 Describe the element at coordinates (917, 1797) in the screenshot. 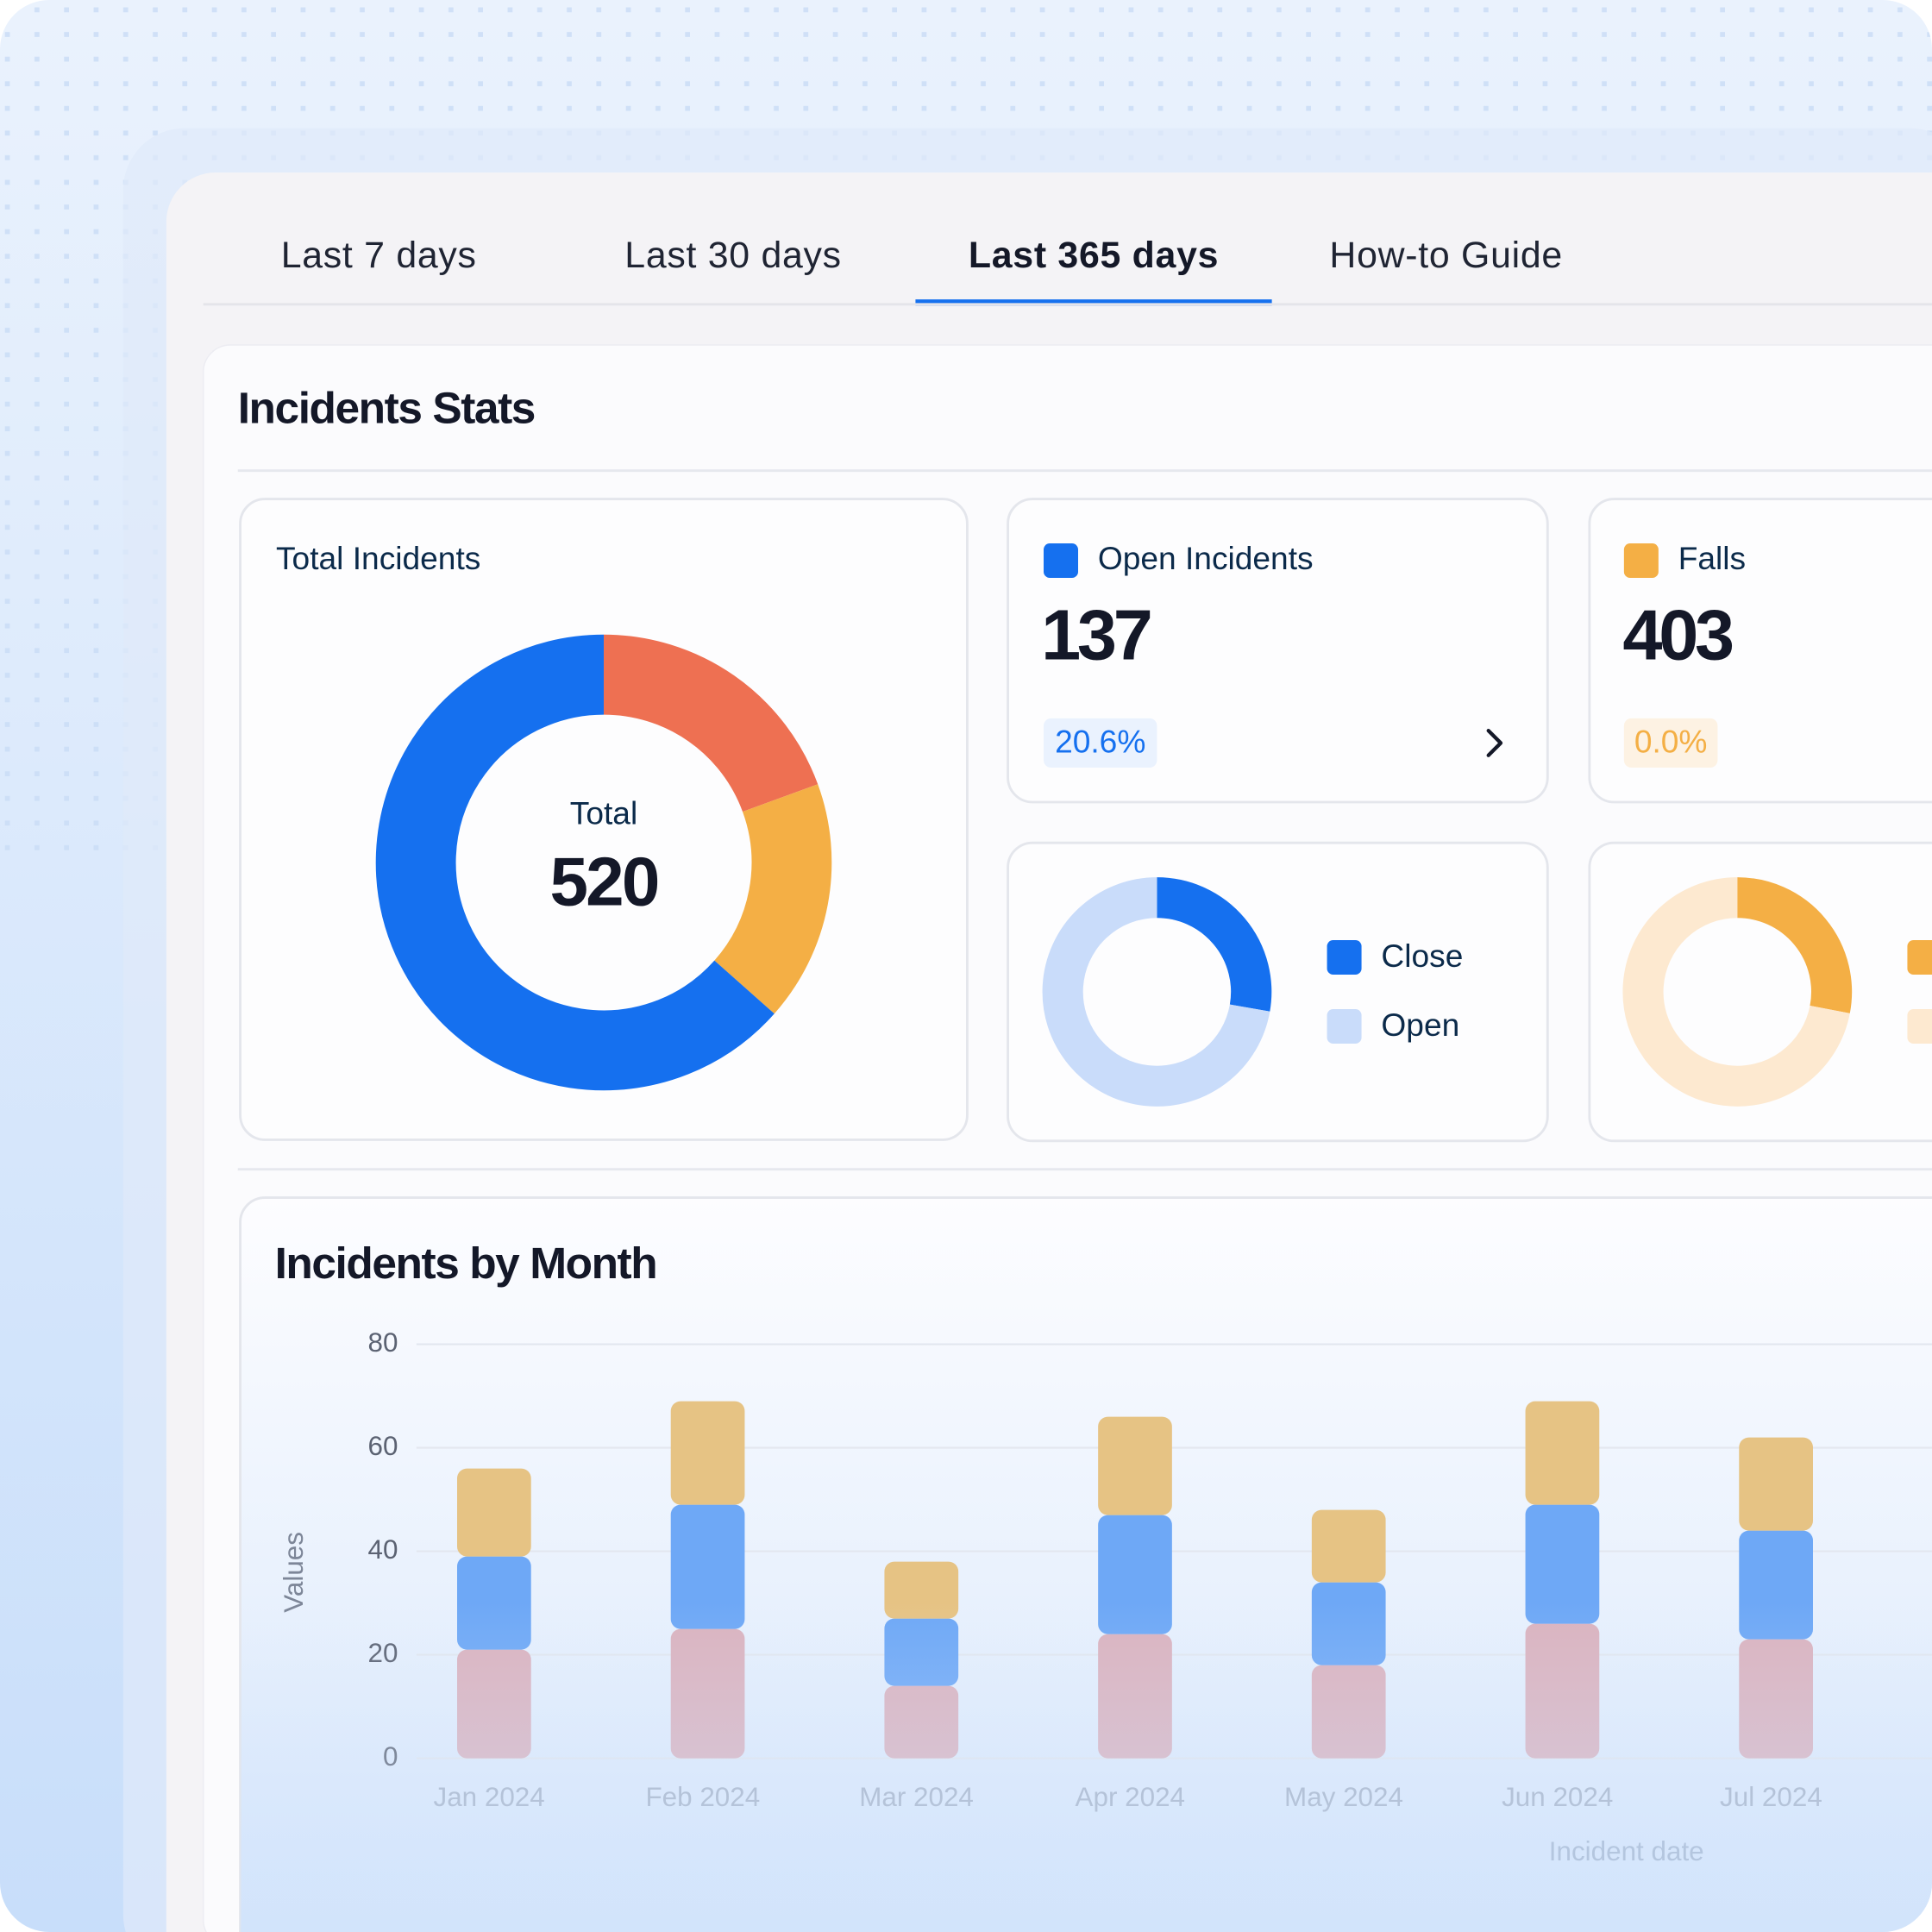

I see `x-tick-label: Mar 2024` at that location.